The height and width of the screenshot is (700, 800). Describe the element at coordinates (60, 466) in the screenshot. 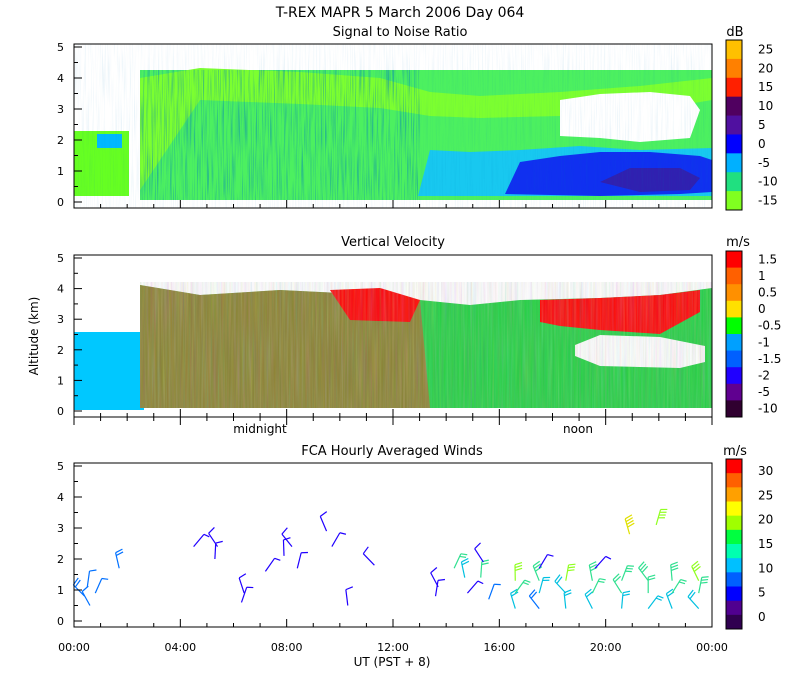

I see `winds-y-tick-label: 5` at that location.